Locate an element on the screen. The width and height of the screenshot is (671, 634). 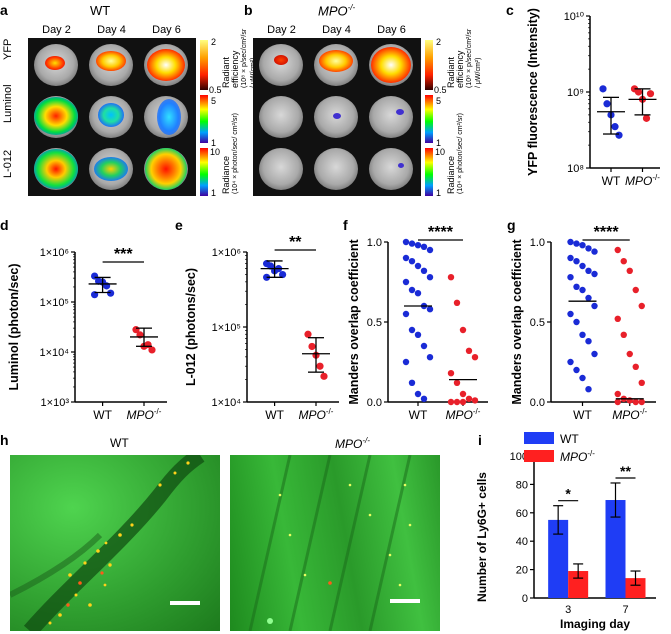
day-label: Day 6 is located at coordinates (391, 30).